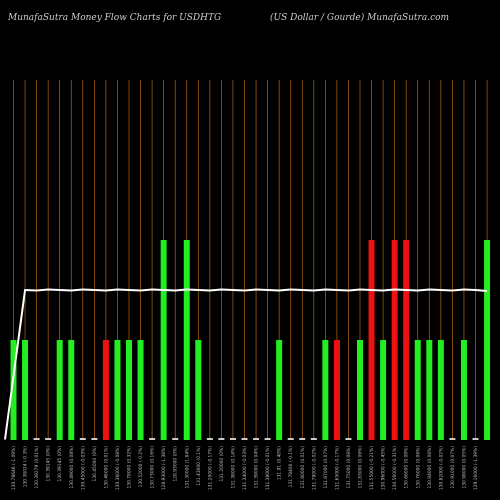 The image size is (500, 500). Describe the element at coordinates (199, 466) in the screenshot. I see `x-tick-label: 131.43000 (0.1%)` at that location.